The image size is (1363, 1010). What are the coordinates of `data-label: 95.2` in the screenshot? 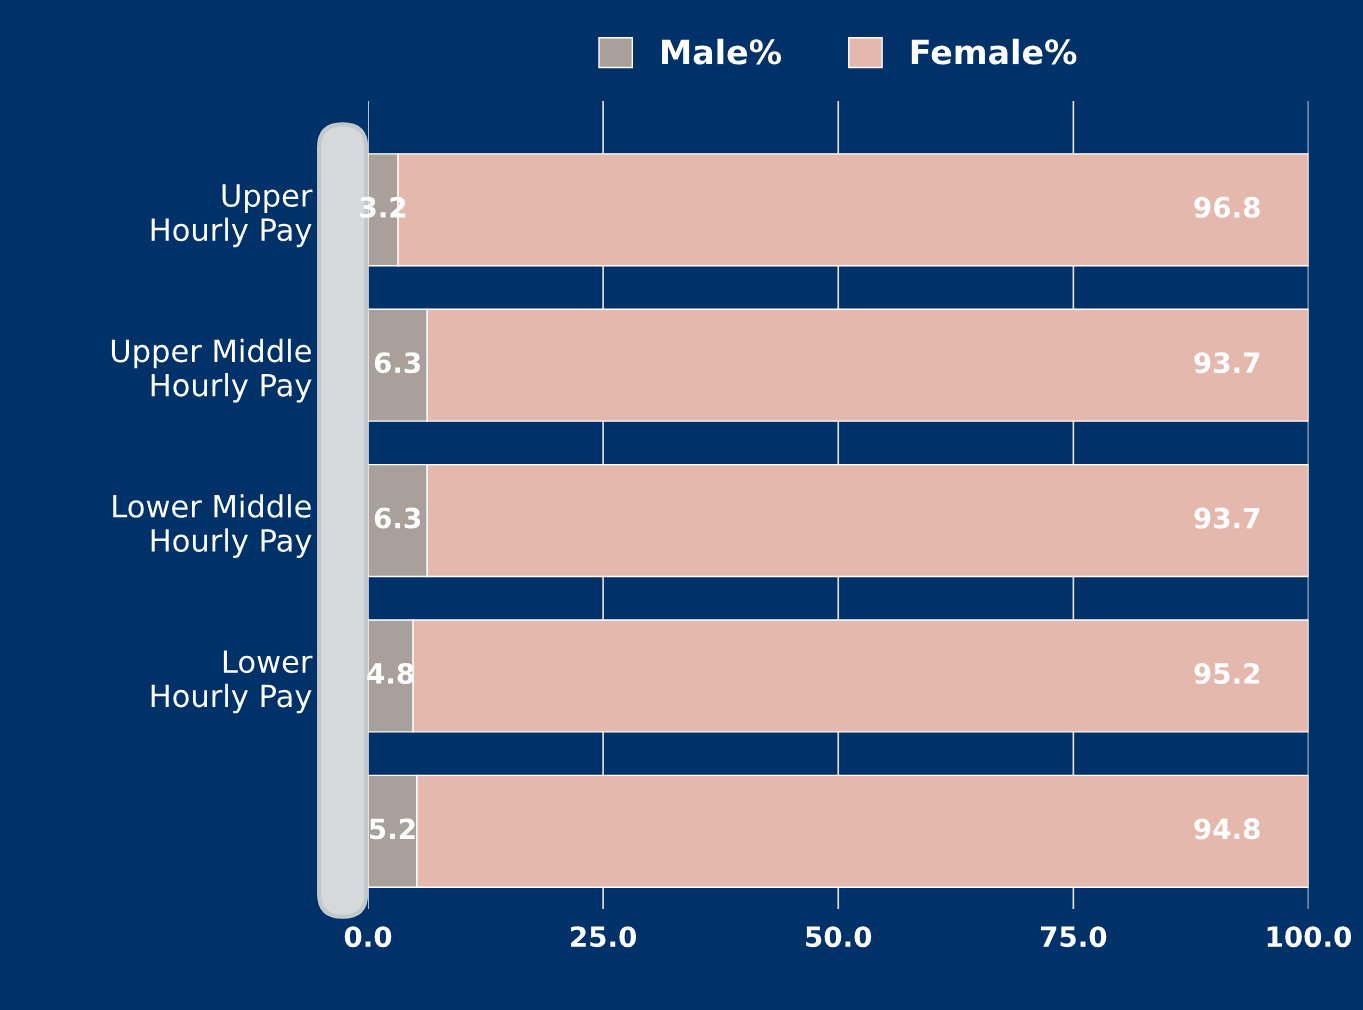 It's located at (1227, 673).